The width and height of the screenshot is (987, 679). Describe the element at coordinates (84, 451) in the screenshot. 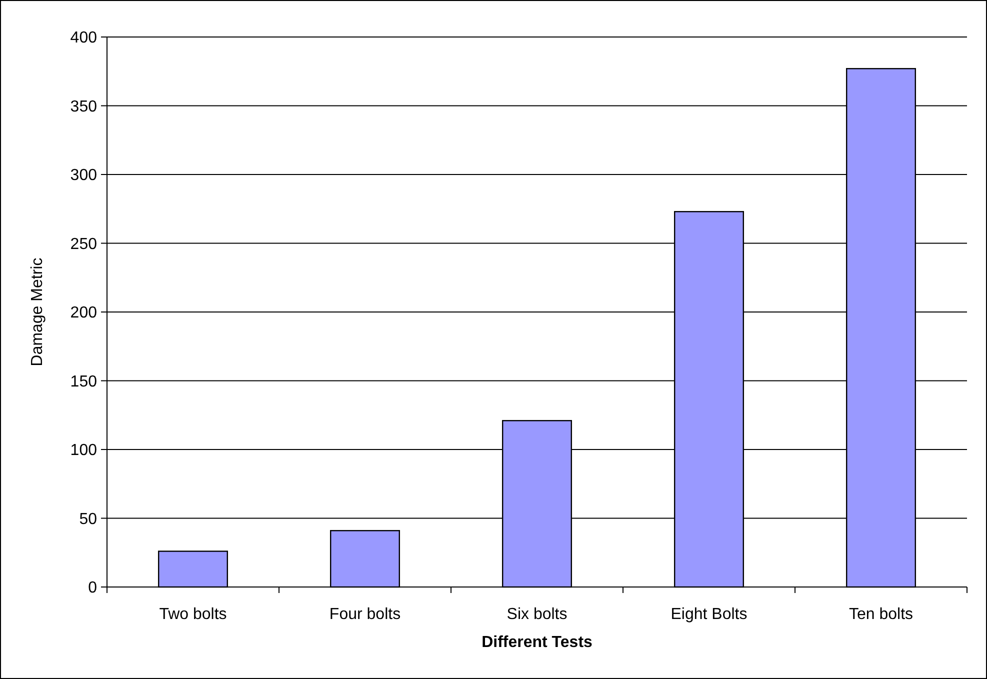

I see `y-tick-label: 100` at that location.